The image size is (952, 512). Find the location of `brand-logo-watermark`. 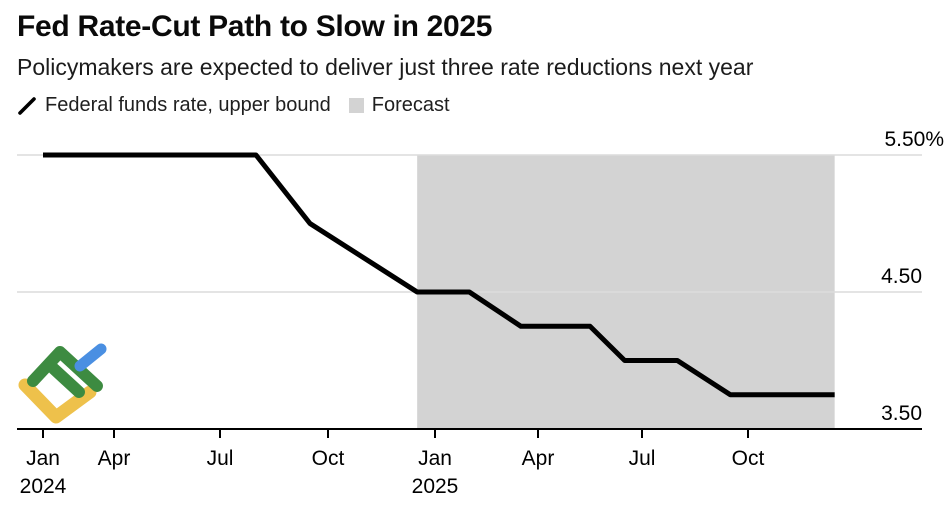

brand-logo-watermark is located at coordinates (62, 383).